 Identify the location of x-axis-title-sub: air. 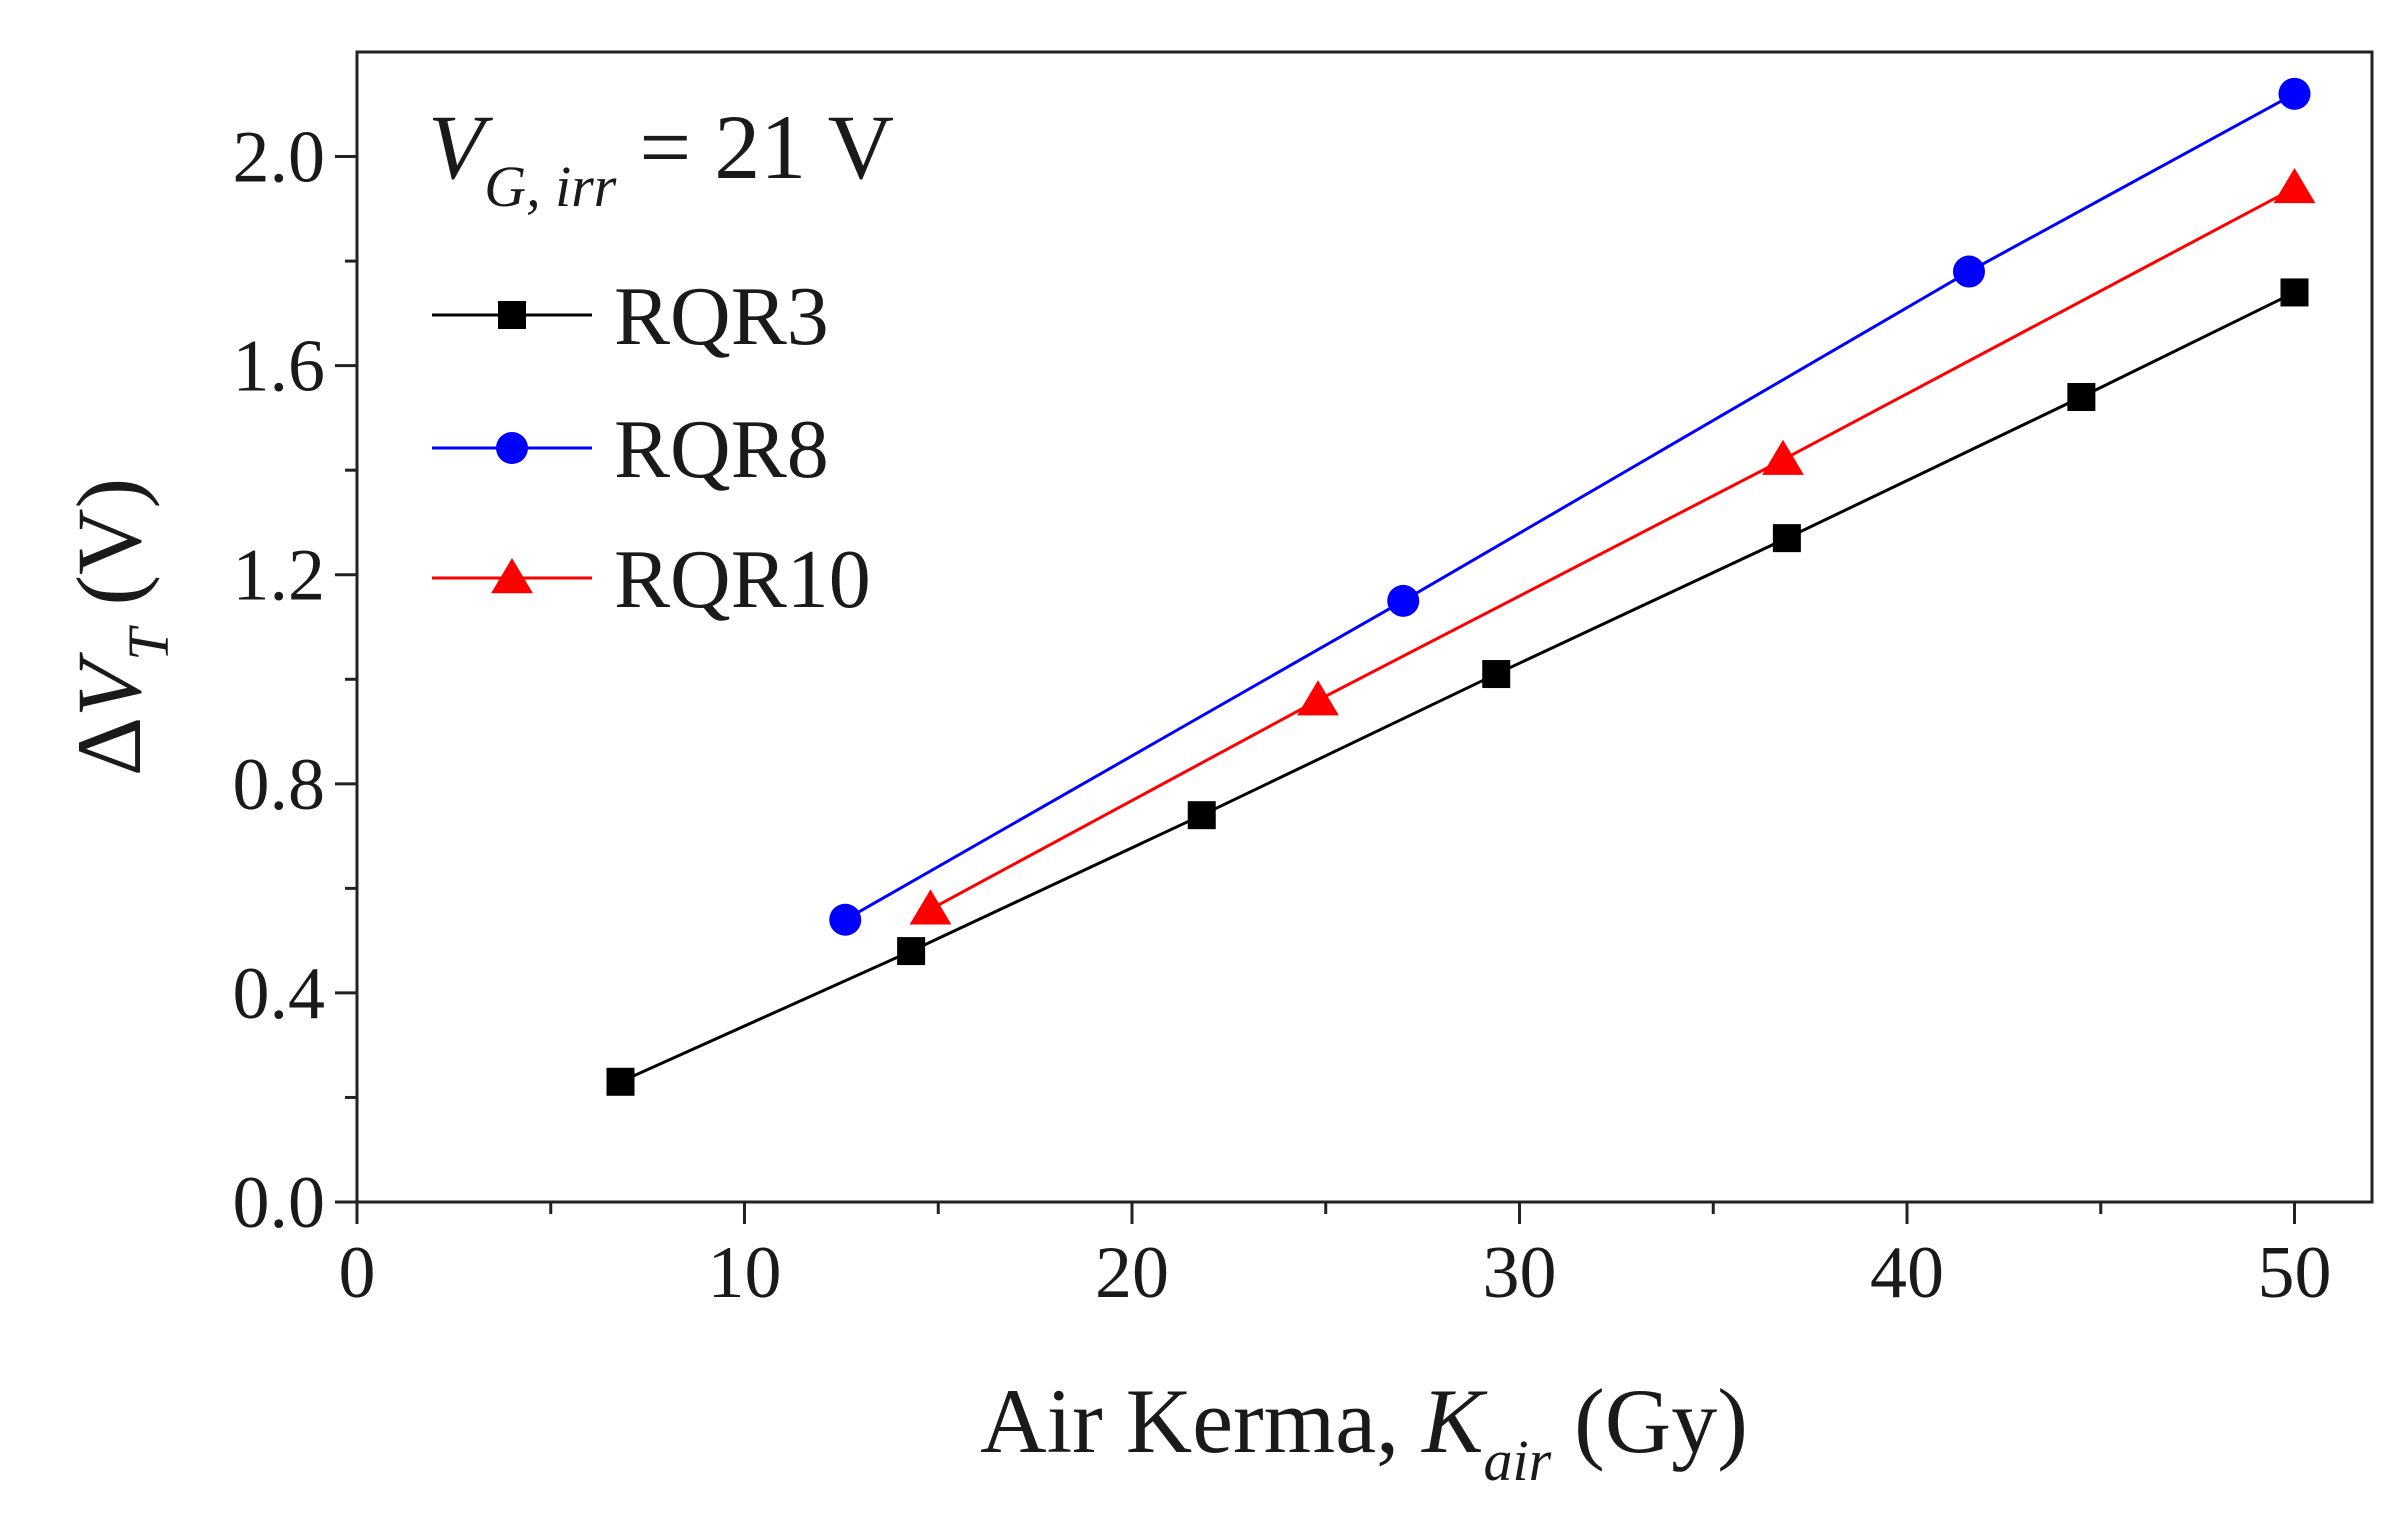
(1517, 1460).